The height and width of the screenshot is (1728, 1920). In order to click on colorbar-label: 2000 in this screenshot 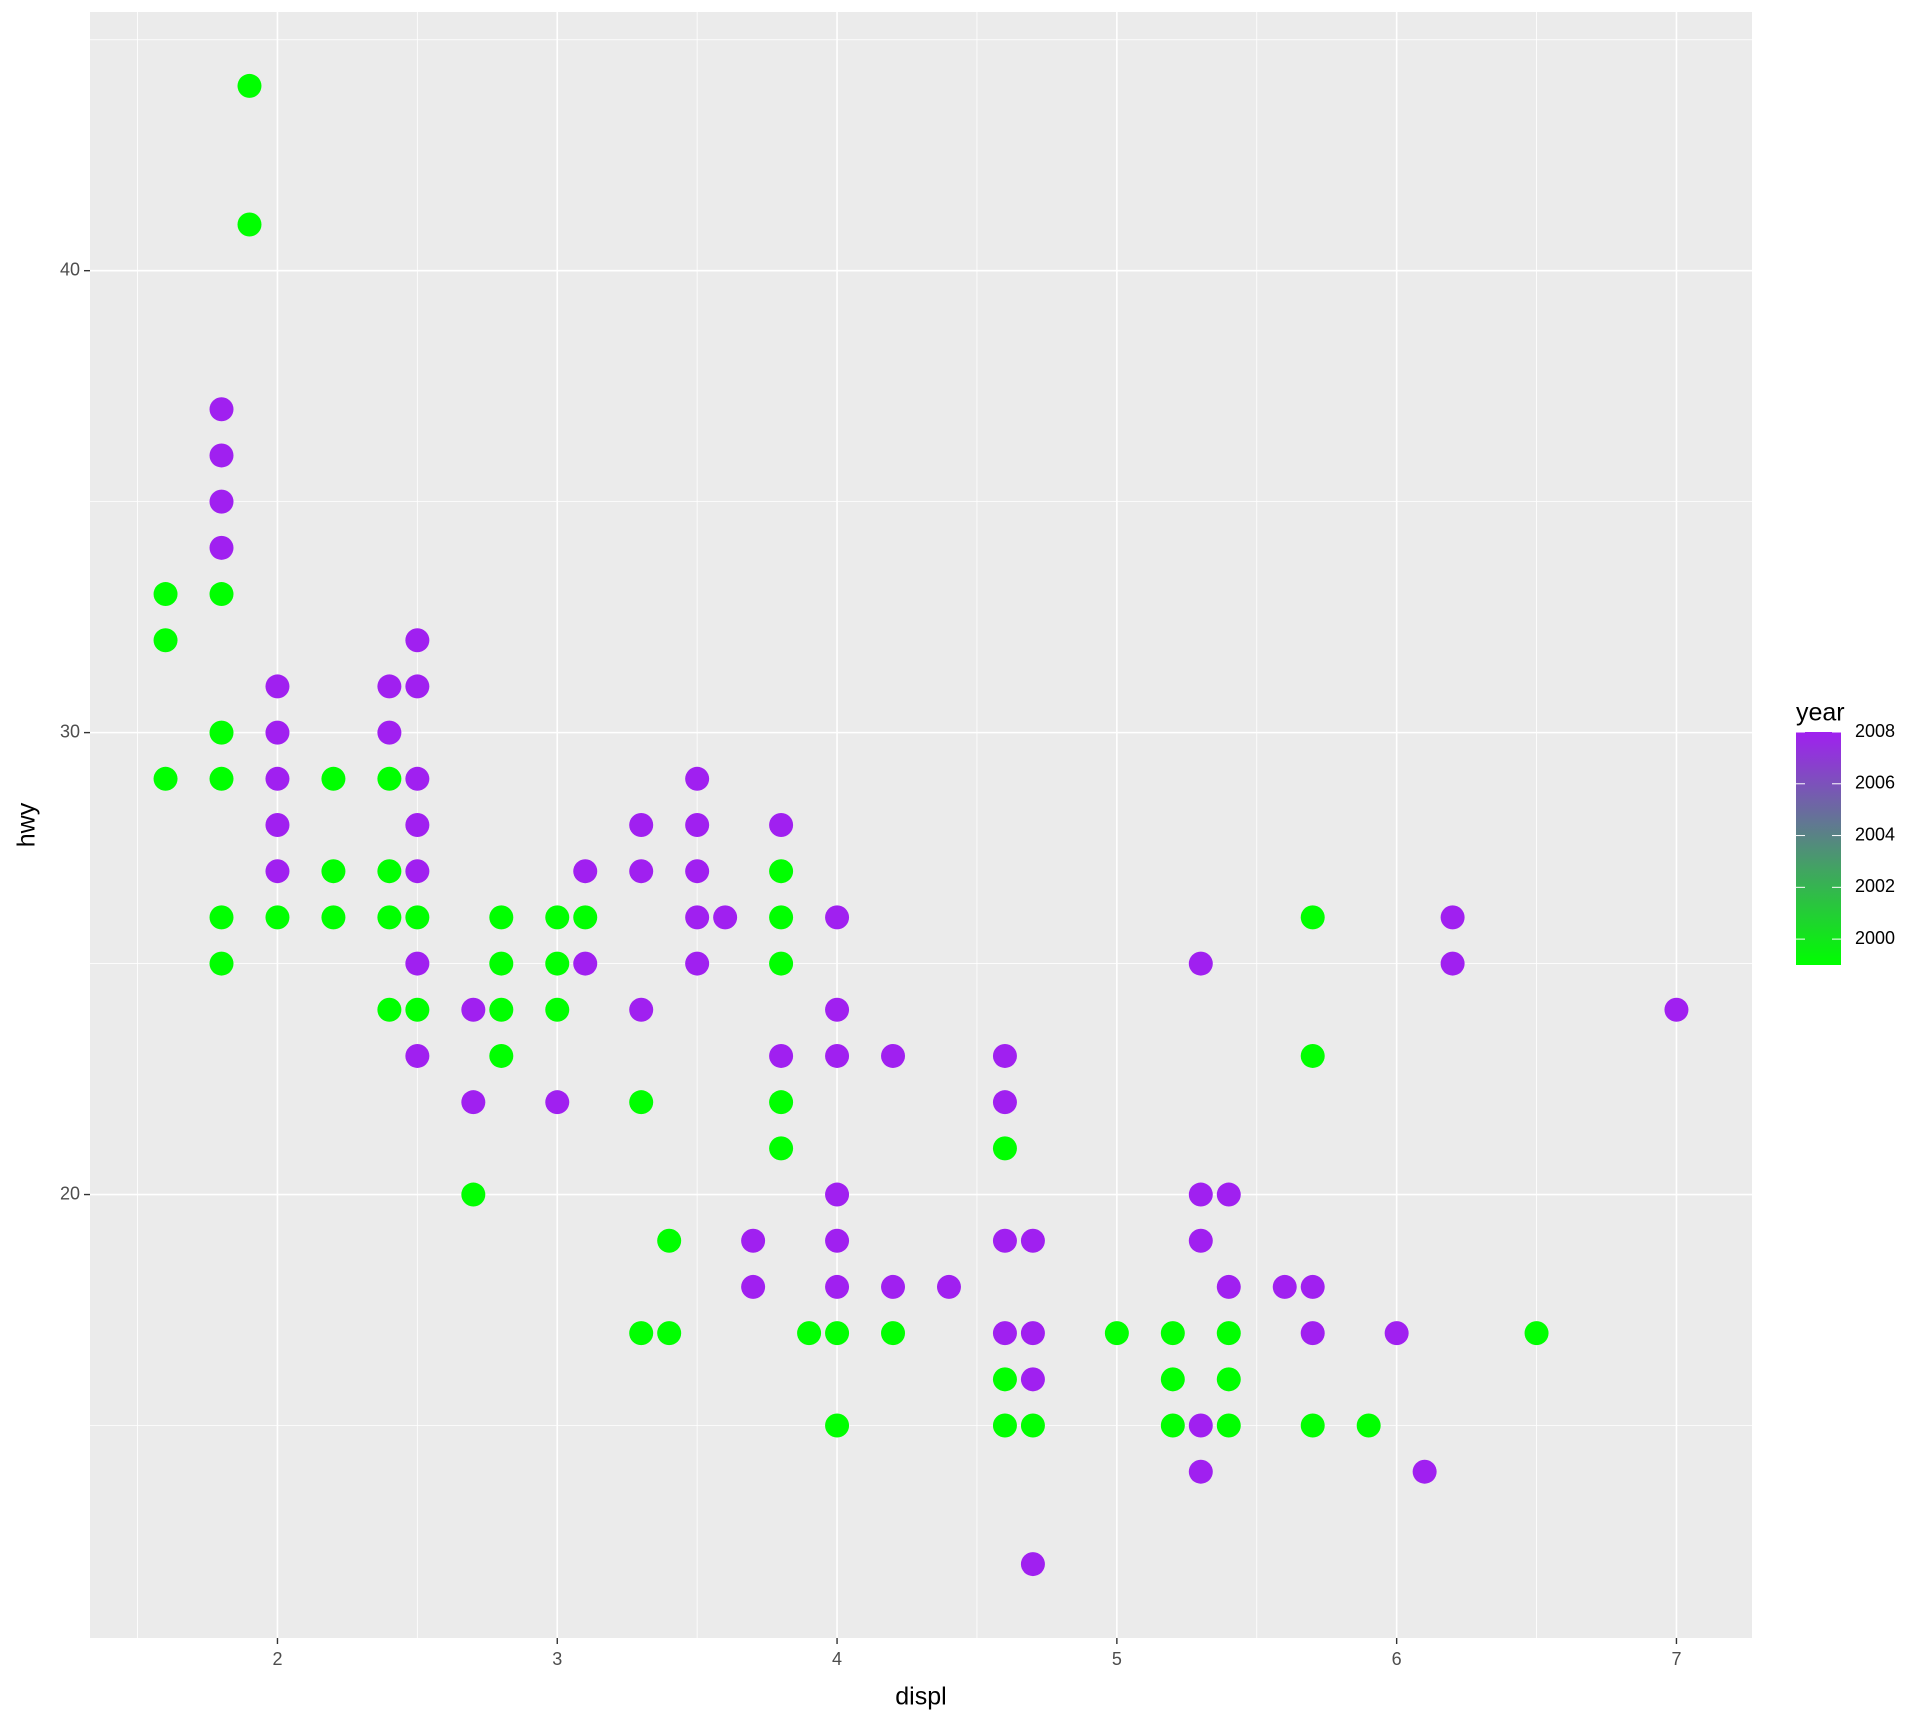, I will do `click(1875, 938)`.